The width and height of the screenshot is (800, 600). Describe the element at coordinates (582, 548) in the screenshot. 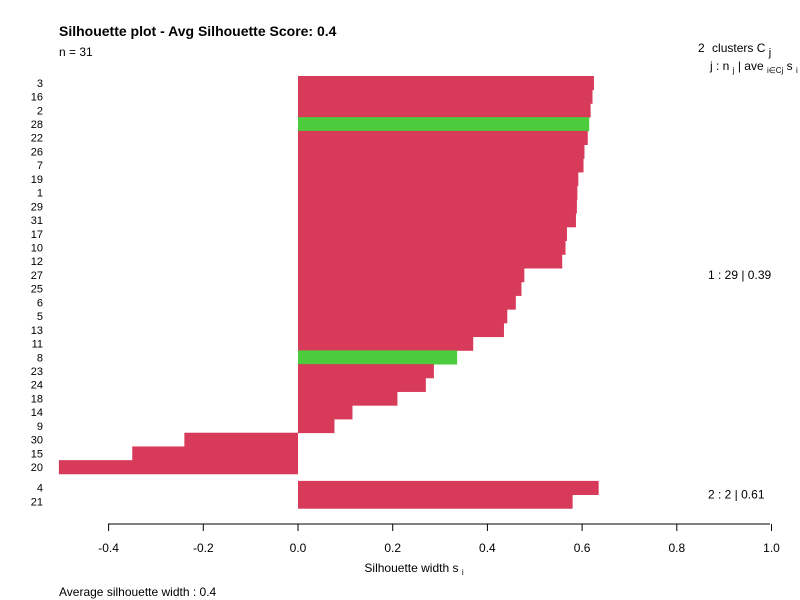

I see `x-tick-label: 0.6` at that location.